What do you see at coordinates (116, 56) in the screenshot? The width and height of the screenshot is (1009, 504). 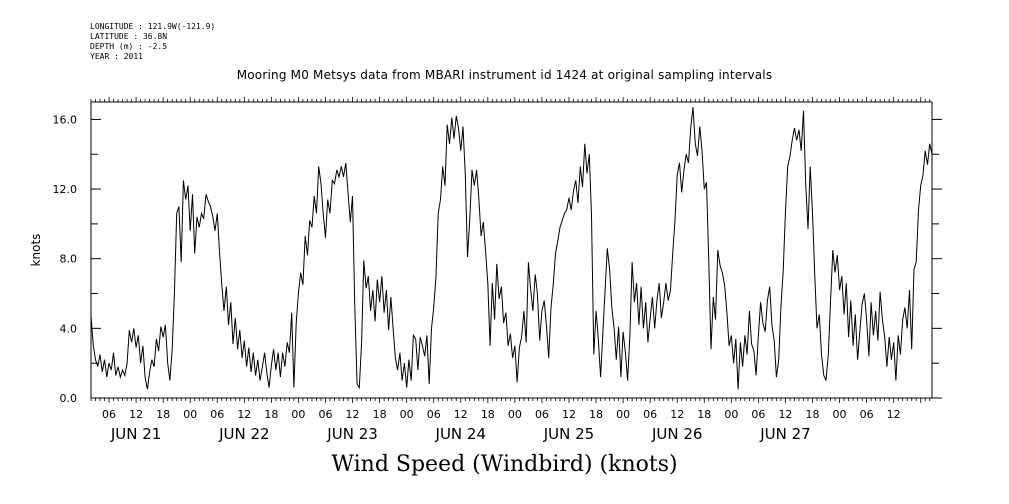 I see `year-label: YEAR : 2011` at bounding box center [116, 56].